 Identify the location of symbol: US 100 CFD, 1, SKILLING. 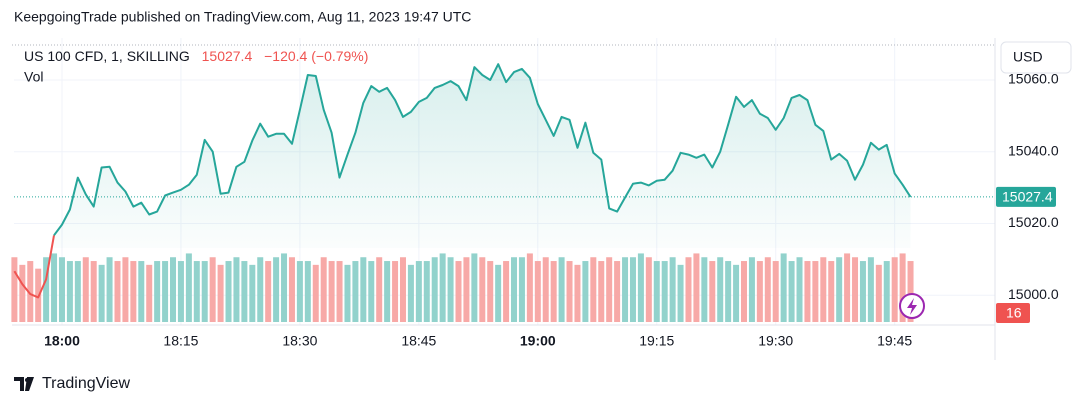
(107, 56).